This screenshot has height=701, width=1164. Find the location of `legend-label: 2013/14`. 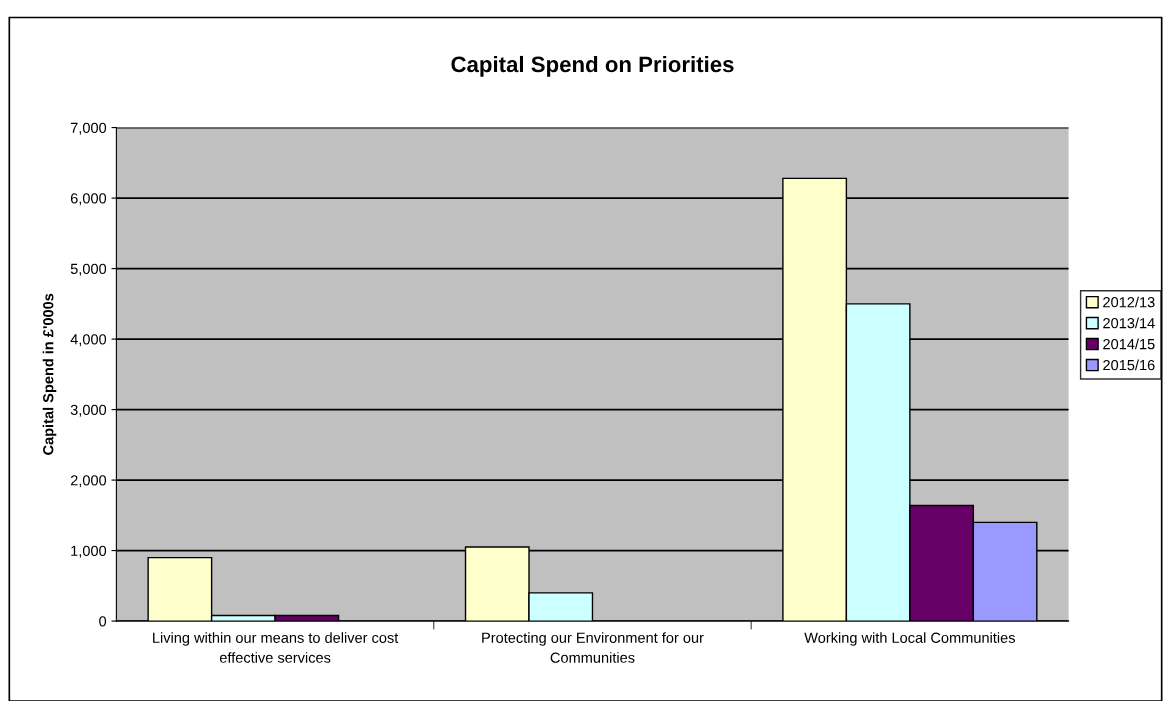

legend-label: 2013/14 is located at coordinates (1129, 323).